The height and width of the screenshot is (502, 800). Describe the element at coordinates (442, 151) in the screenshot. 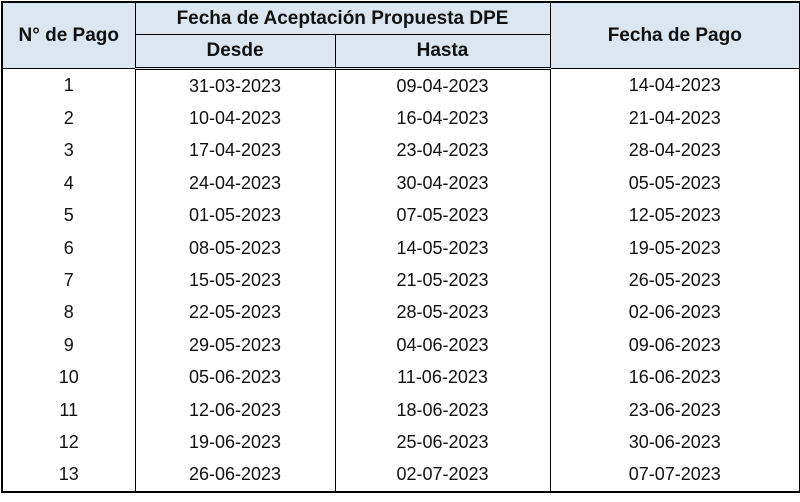

I see `table-cell: 23-04-2023` at that location.